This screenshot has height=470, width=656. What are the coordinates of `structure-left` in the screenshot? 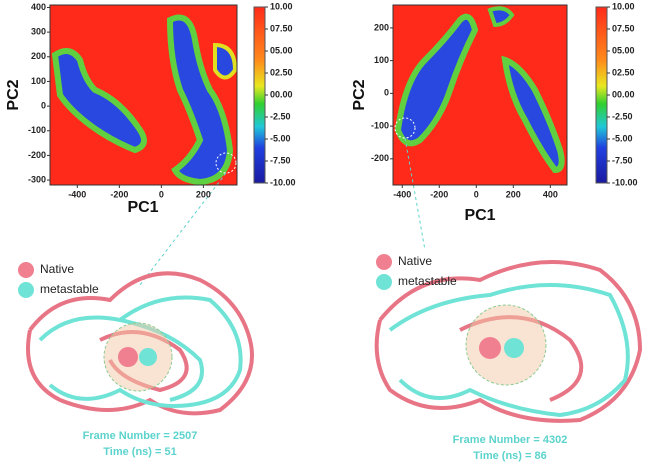 It's located at (140, 343).